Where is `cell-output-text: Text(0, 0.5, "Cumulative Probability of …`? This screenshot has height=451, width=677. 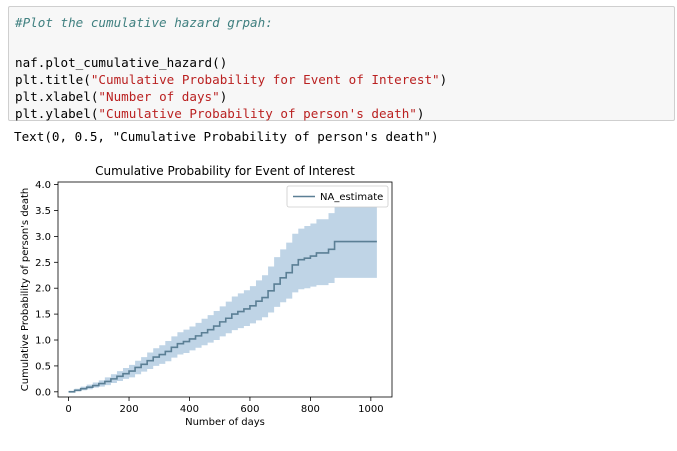
cell-output-text: Text(0, 0.5, "Cumulative Probability of … is located at coordinates (226, 136).